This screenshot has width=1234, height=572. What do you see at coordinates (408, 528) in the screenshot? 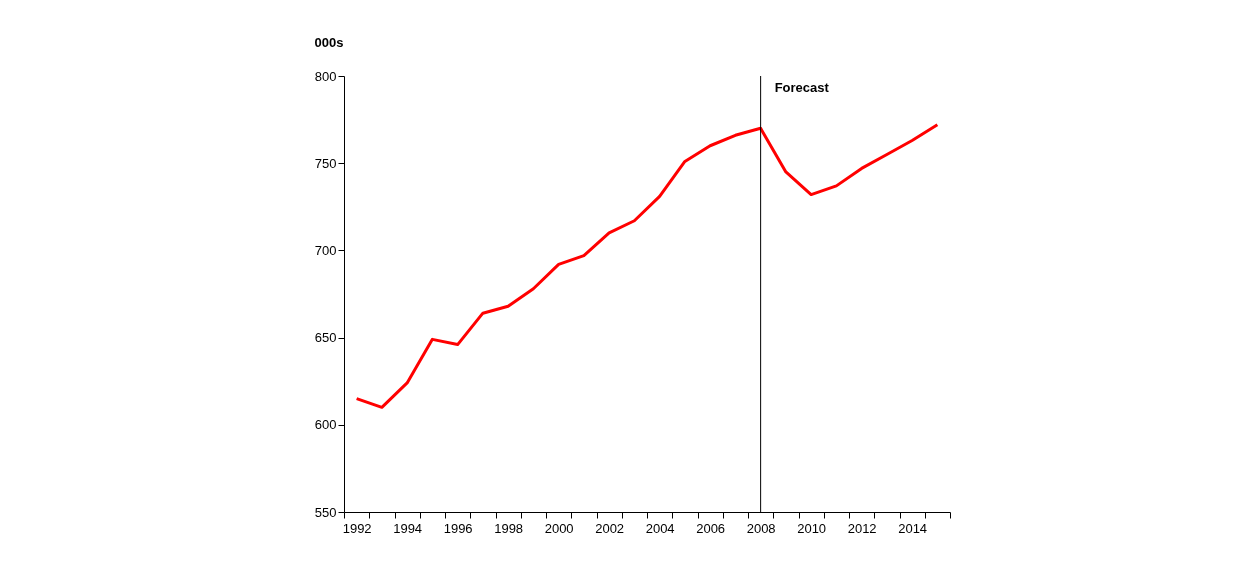
I see `x-tick-label: 1994` at bounding box center [408, 528].